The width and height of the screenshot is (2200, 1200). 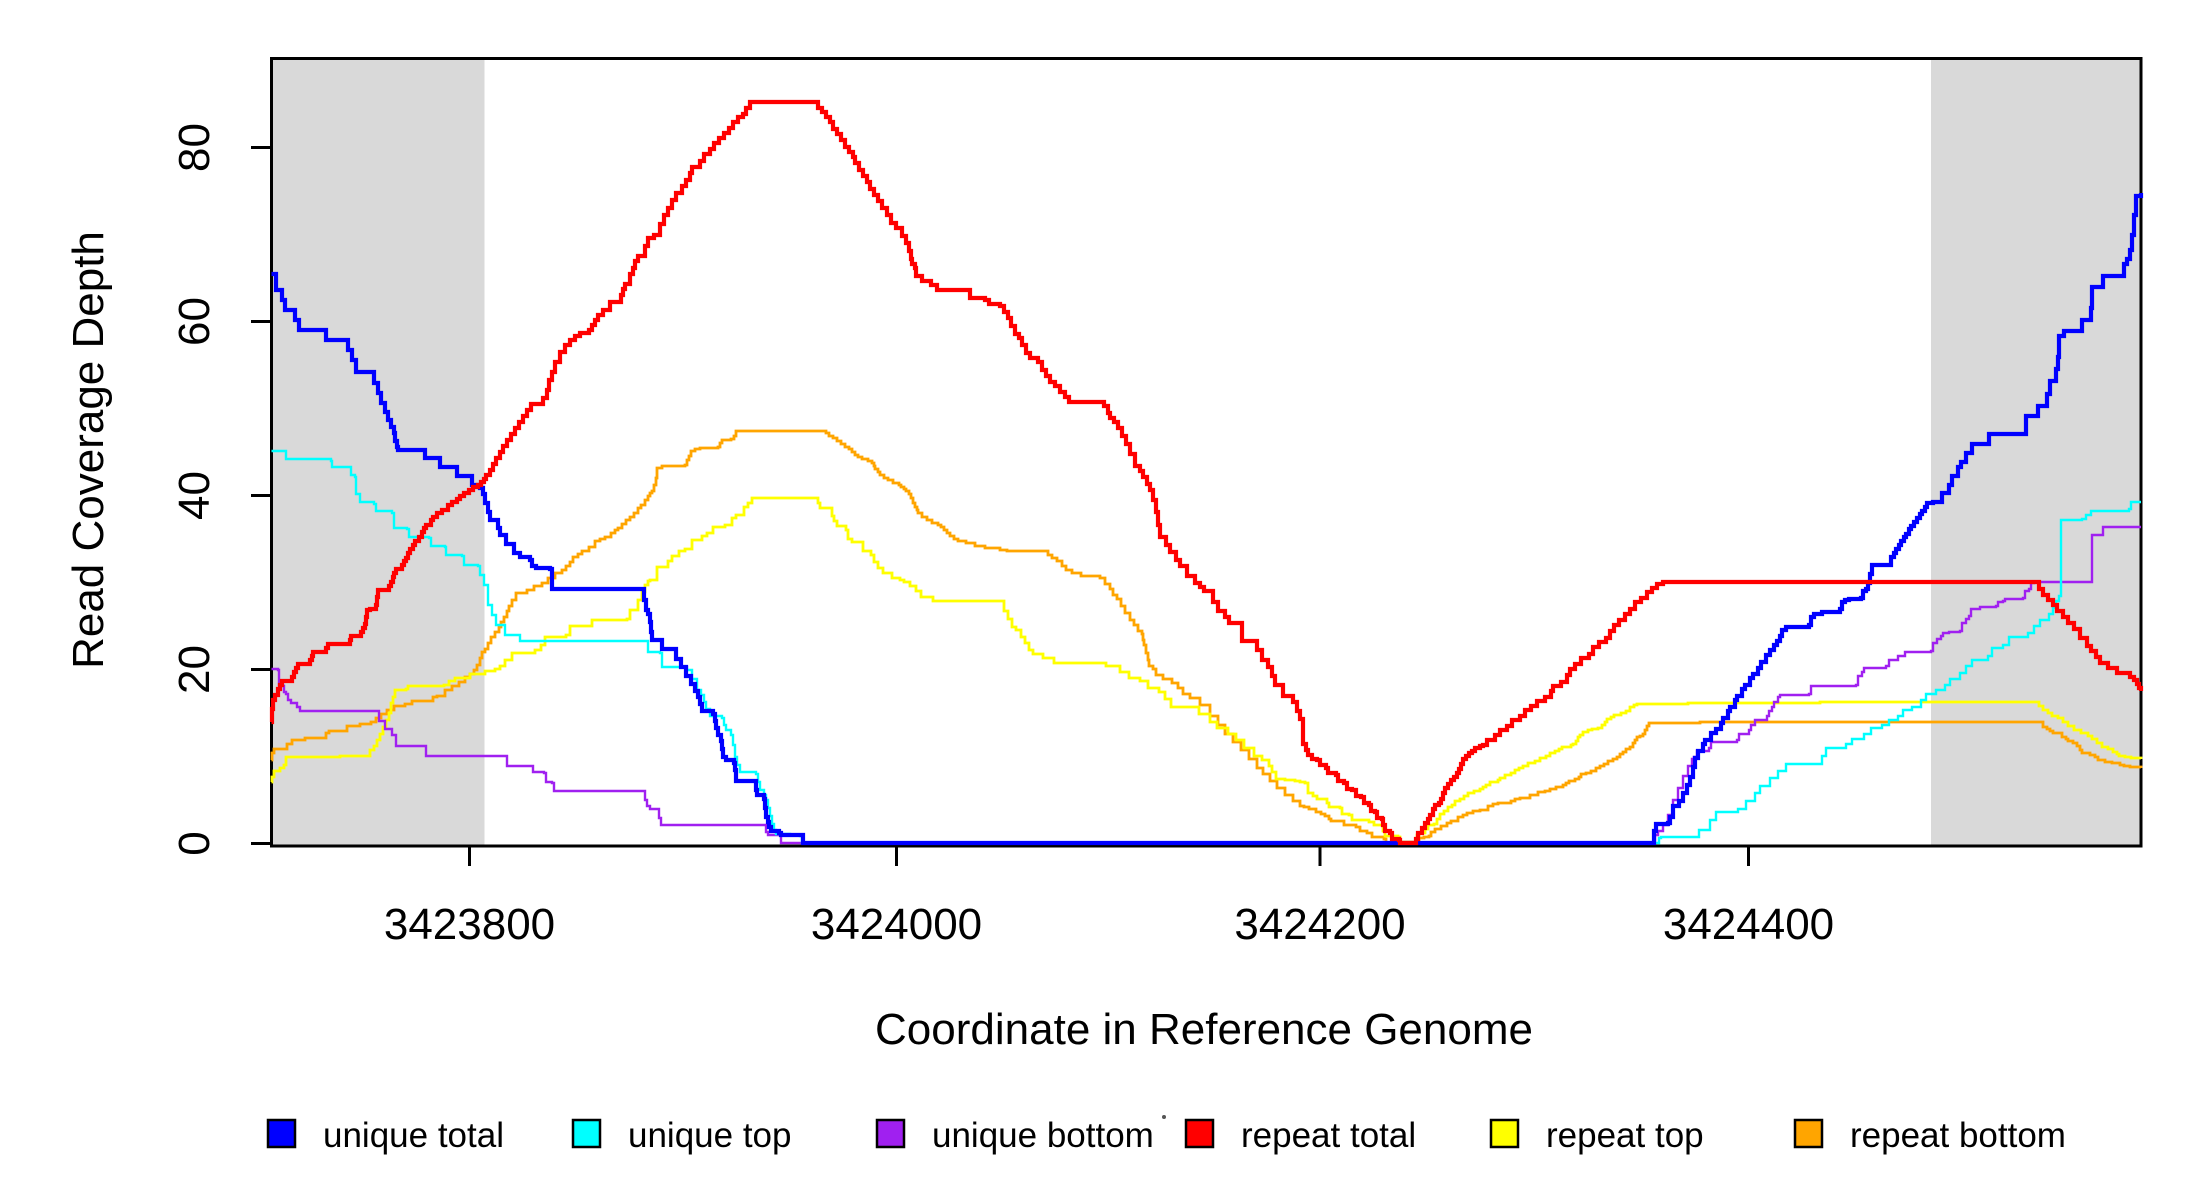 What do you see at coordinates (1958, 1135) in the screenshot?
I see `svg-text: repeat bottom` at bounding box center [1958, 1135].